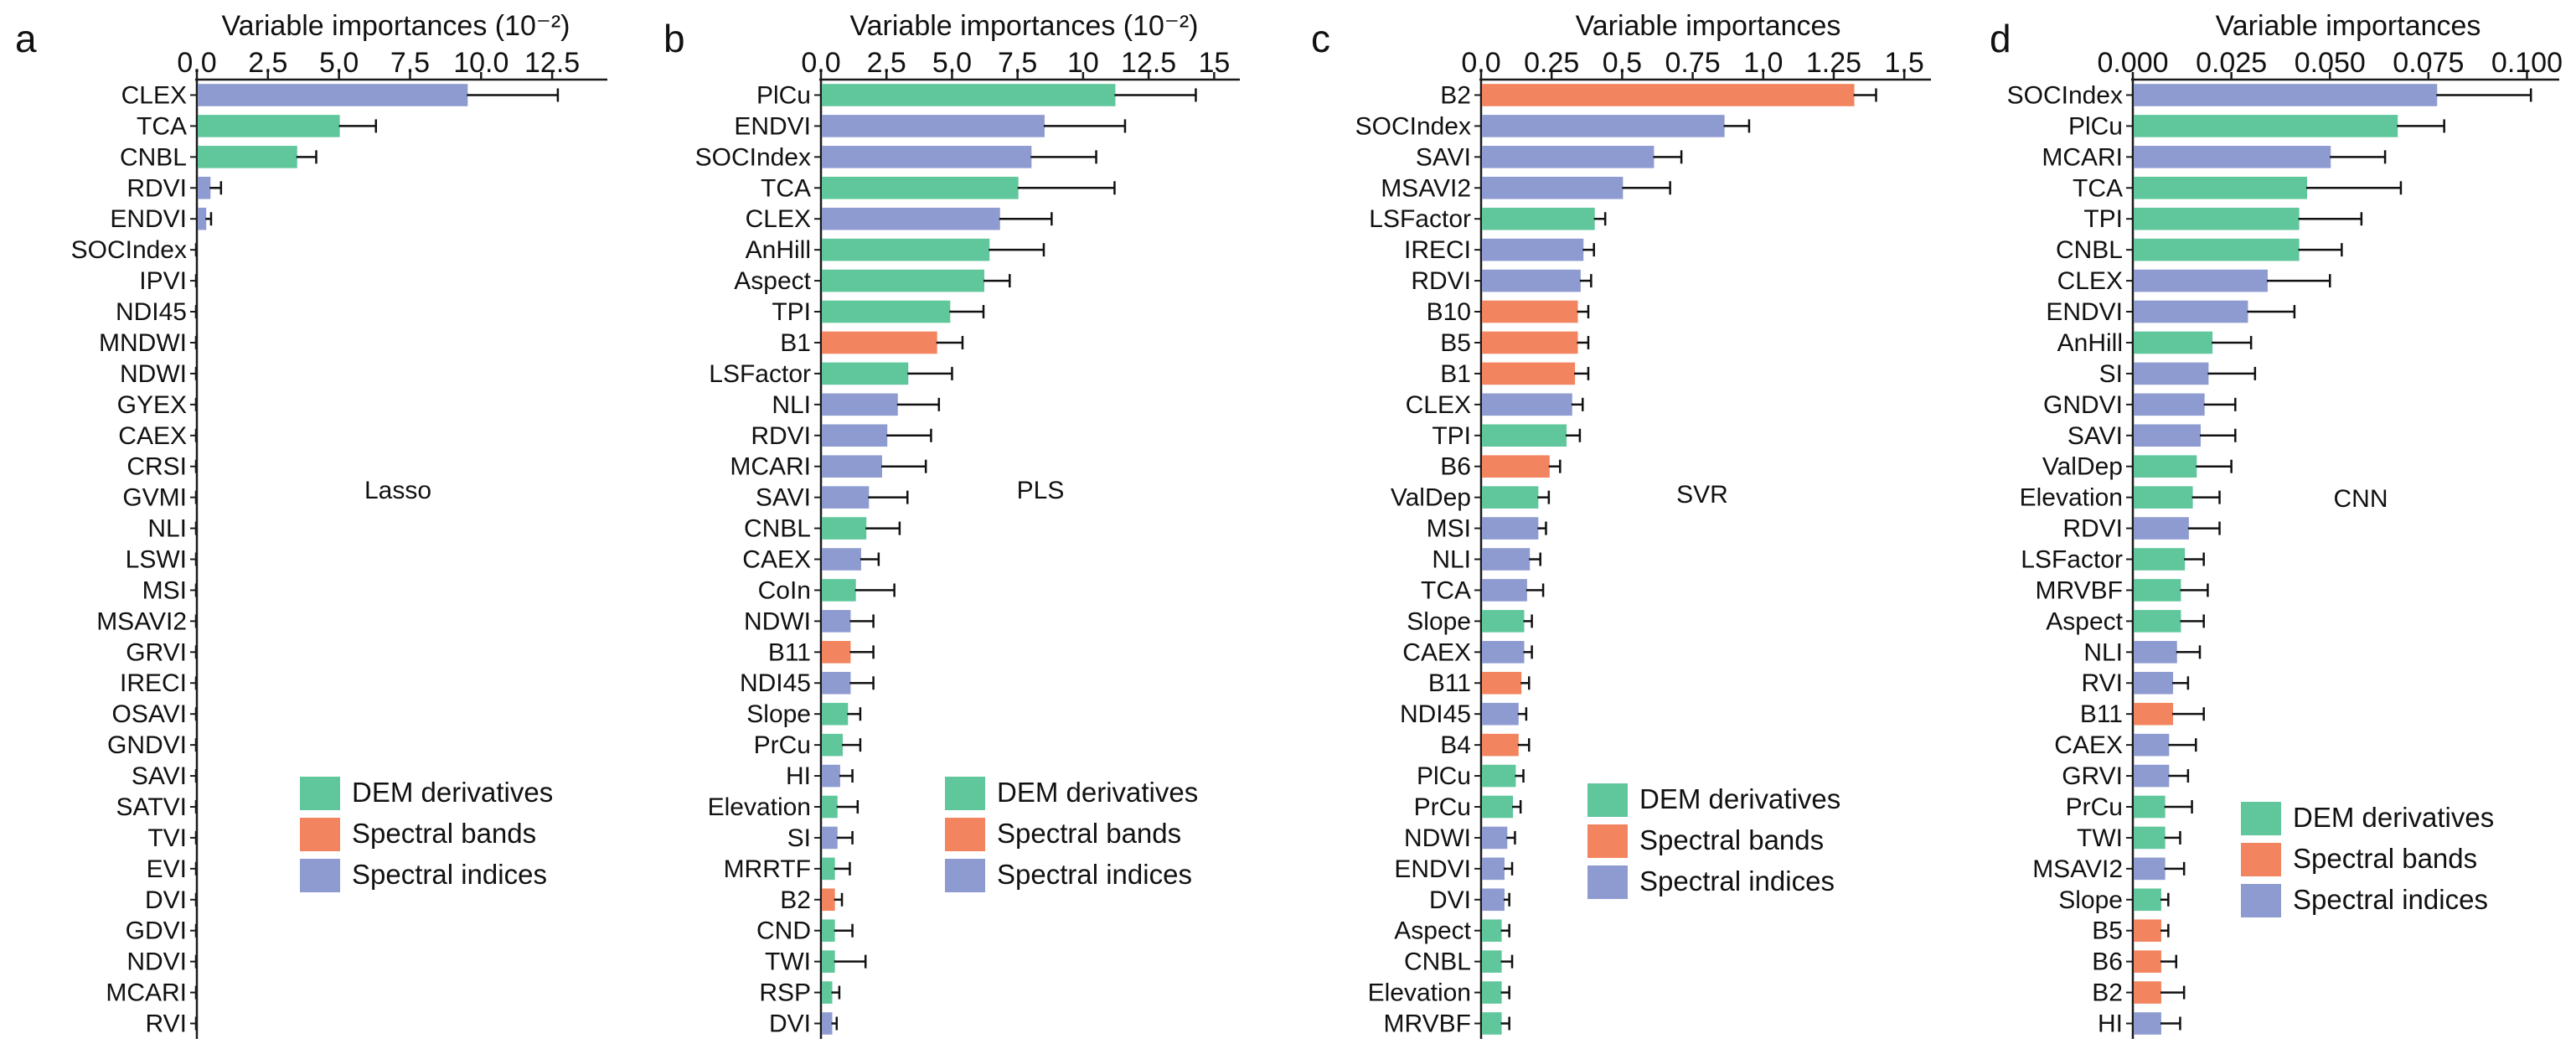  What do you see at coordinates (166, 1024) in the screenshot?
I see `category-label: RVI` at bounding box center [166, 1024].